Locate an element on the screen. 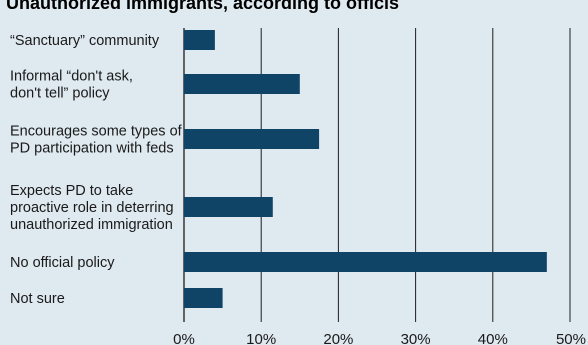 This screenshot has width=588, height=345. x-tick-label: 30% is located at coordinates (416, 338).